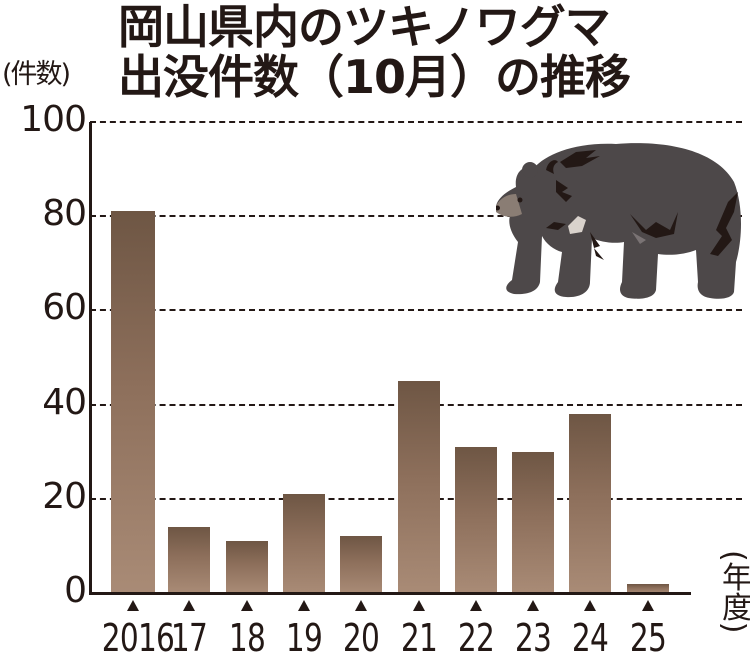  I want to click on chart-title-line-1: 岡山県内のツキノワグマ, so click(364, 27).